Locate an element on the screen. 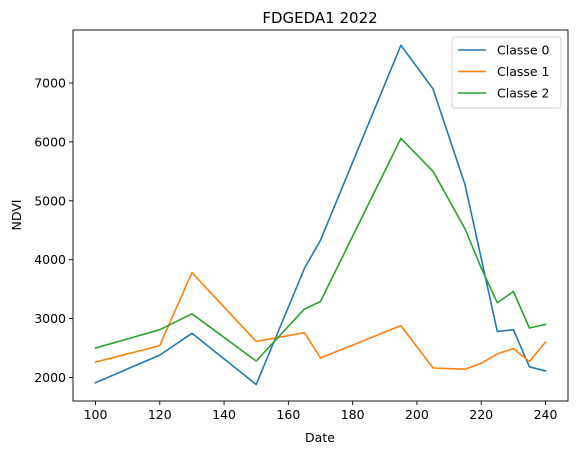 Image resolution: width=580 pixels, height=455 pixels. x-tick-label: 240 is located at coordinates (546, 414).